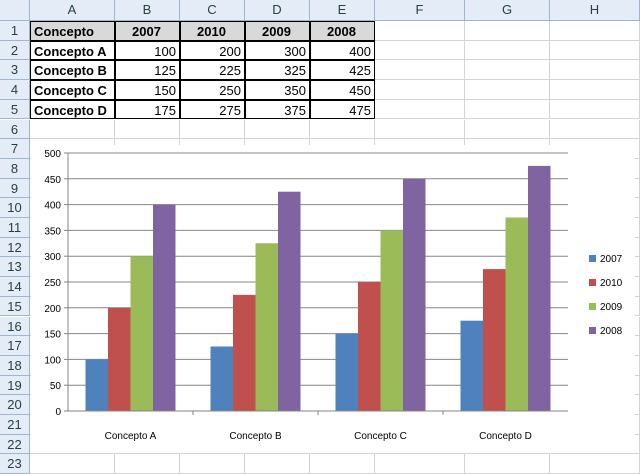 This screenshot has height=474, width=640. Describe the element at coordinates (72, 50) in the screenshot. I see `row-label-cell: Concepto A` at that location.